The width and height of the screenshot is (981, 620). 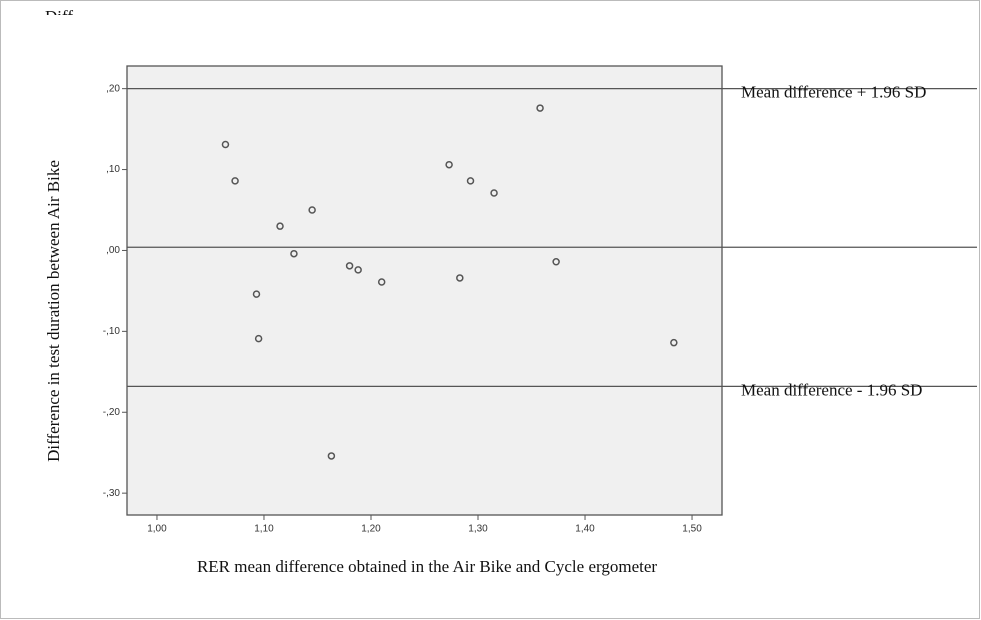 What do you see at coordinates (478, 529) in the screenshot?
I see `x-tick-label: 1,30` at bounding box center [478, 529].